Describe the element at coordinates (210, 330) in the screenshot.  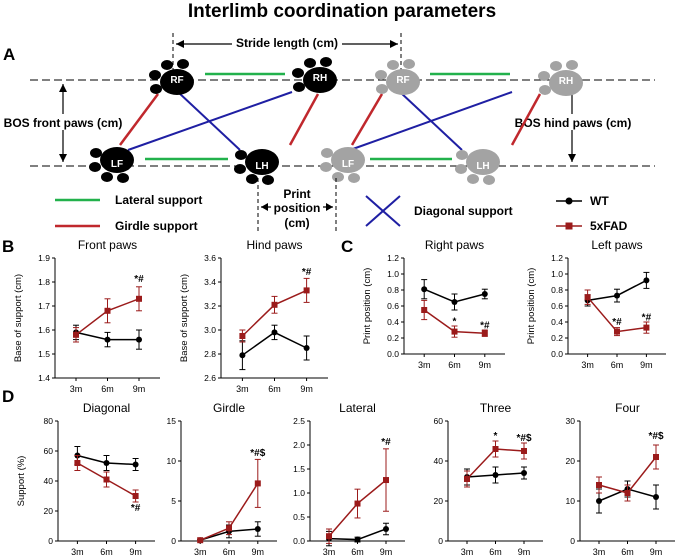
I see `y-tick-label: 3.0` at that location.